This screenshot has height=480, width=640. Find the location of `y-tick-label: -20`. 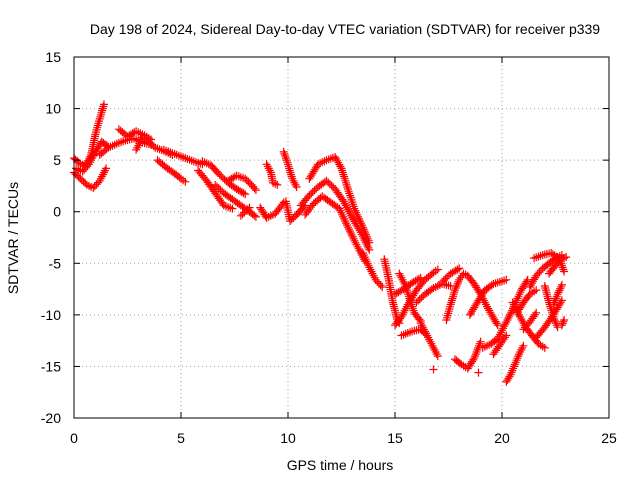

y-tick-label: -20 is located at coordinates (51, 418).